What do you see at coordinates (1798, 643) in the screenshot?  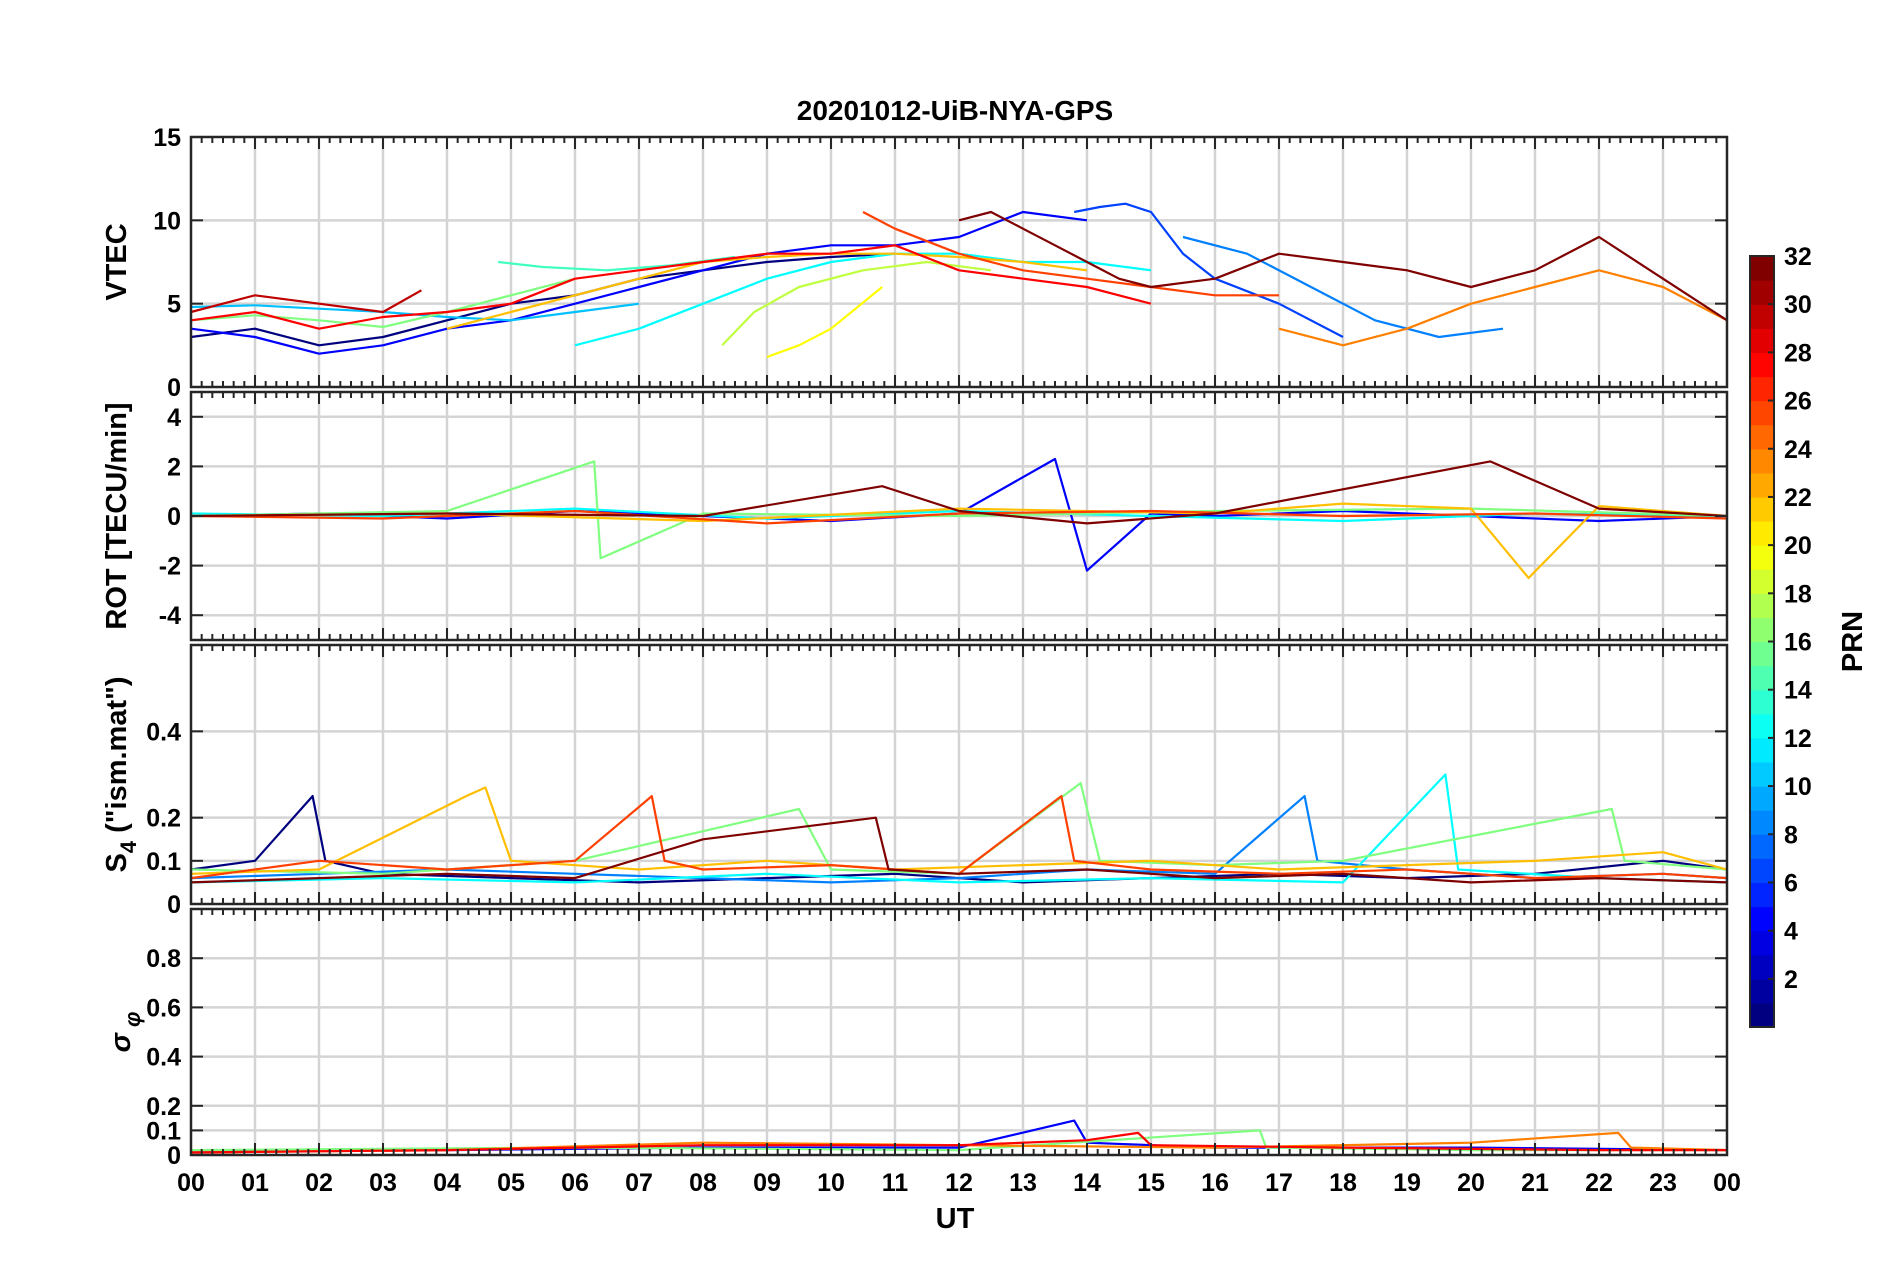 I see `colorbar-tick-label: 16` at bounding box center [1798, 643].